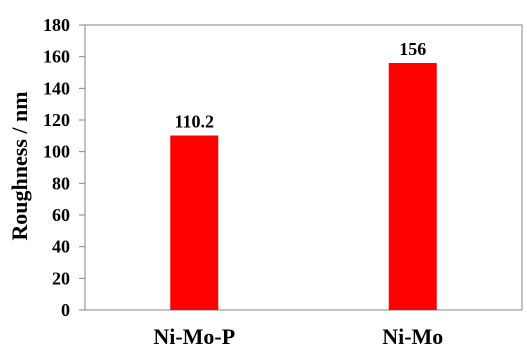  Describe the element at coordinates (56, 25) in the screenshot. I see `y-tick-label: 180` at that location.